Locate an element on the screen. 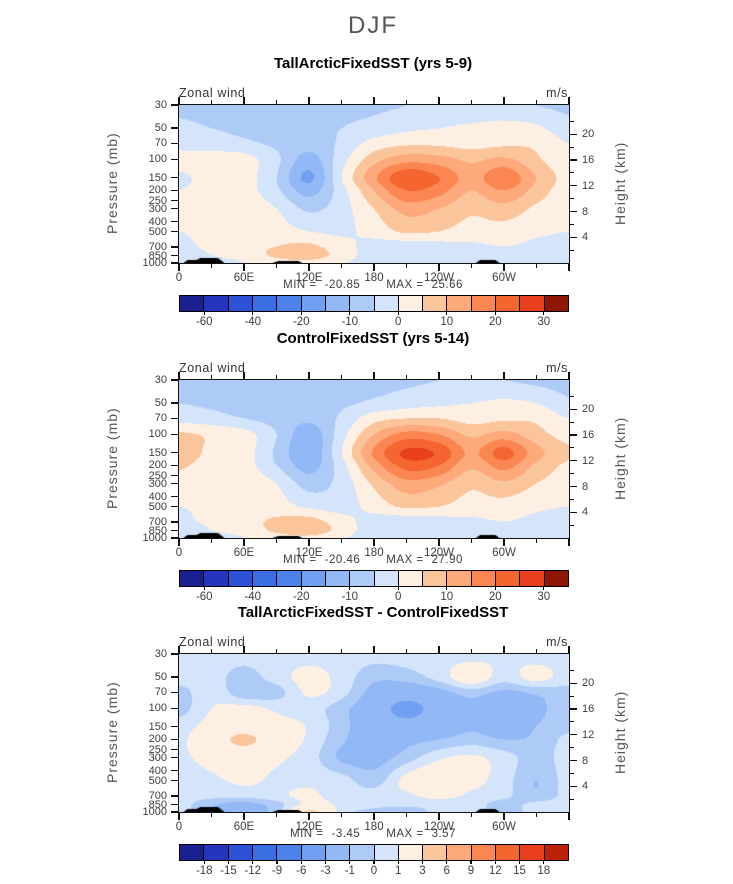  pressure-tick-label: 100 is located at coordinates (157, 708).